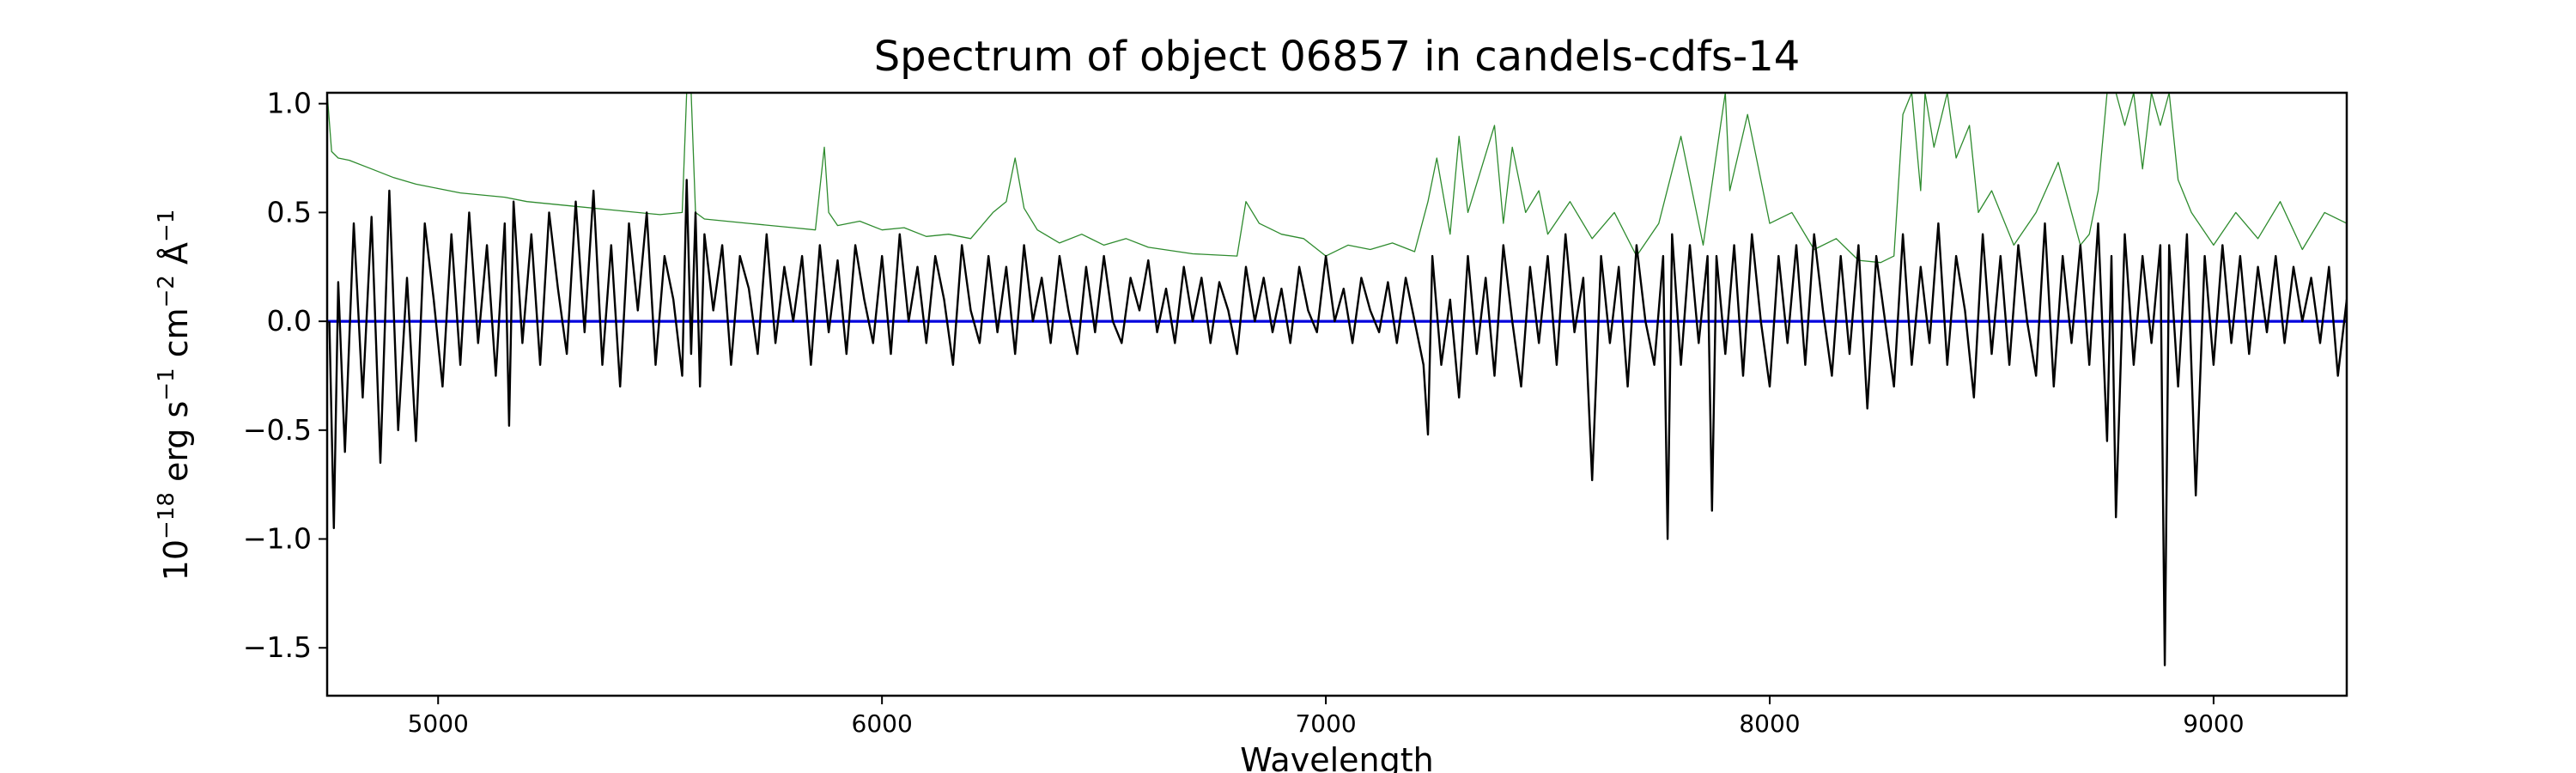 The height and width of the screenshot is (773, 2576). What do you see at coordinates (290, 321) in the screenshot?
I see `y-tick-label: 0.0` at bounding box center [290, 321].